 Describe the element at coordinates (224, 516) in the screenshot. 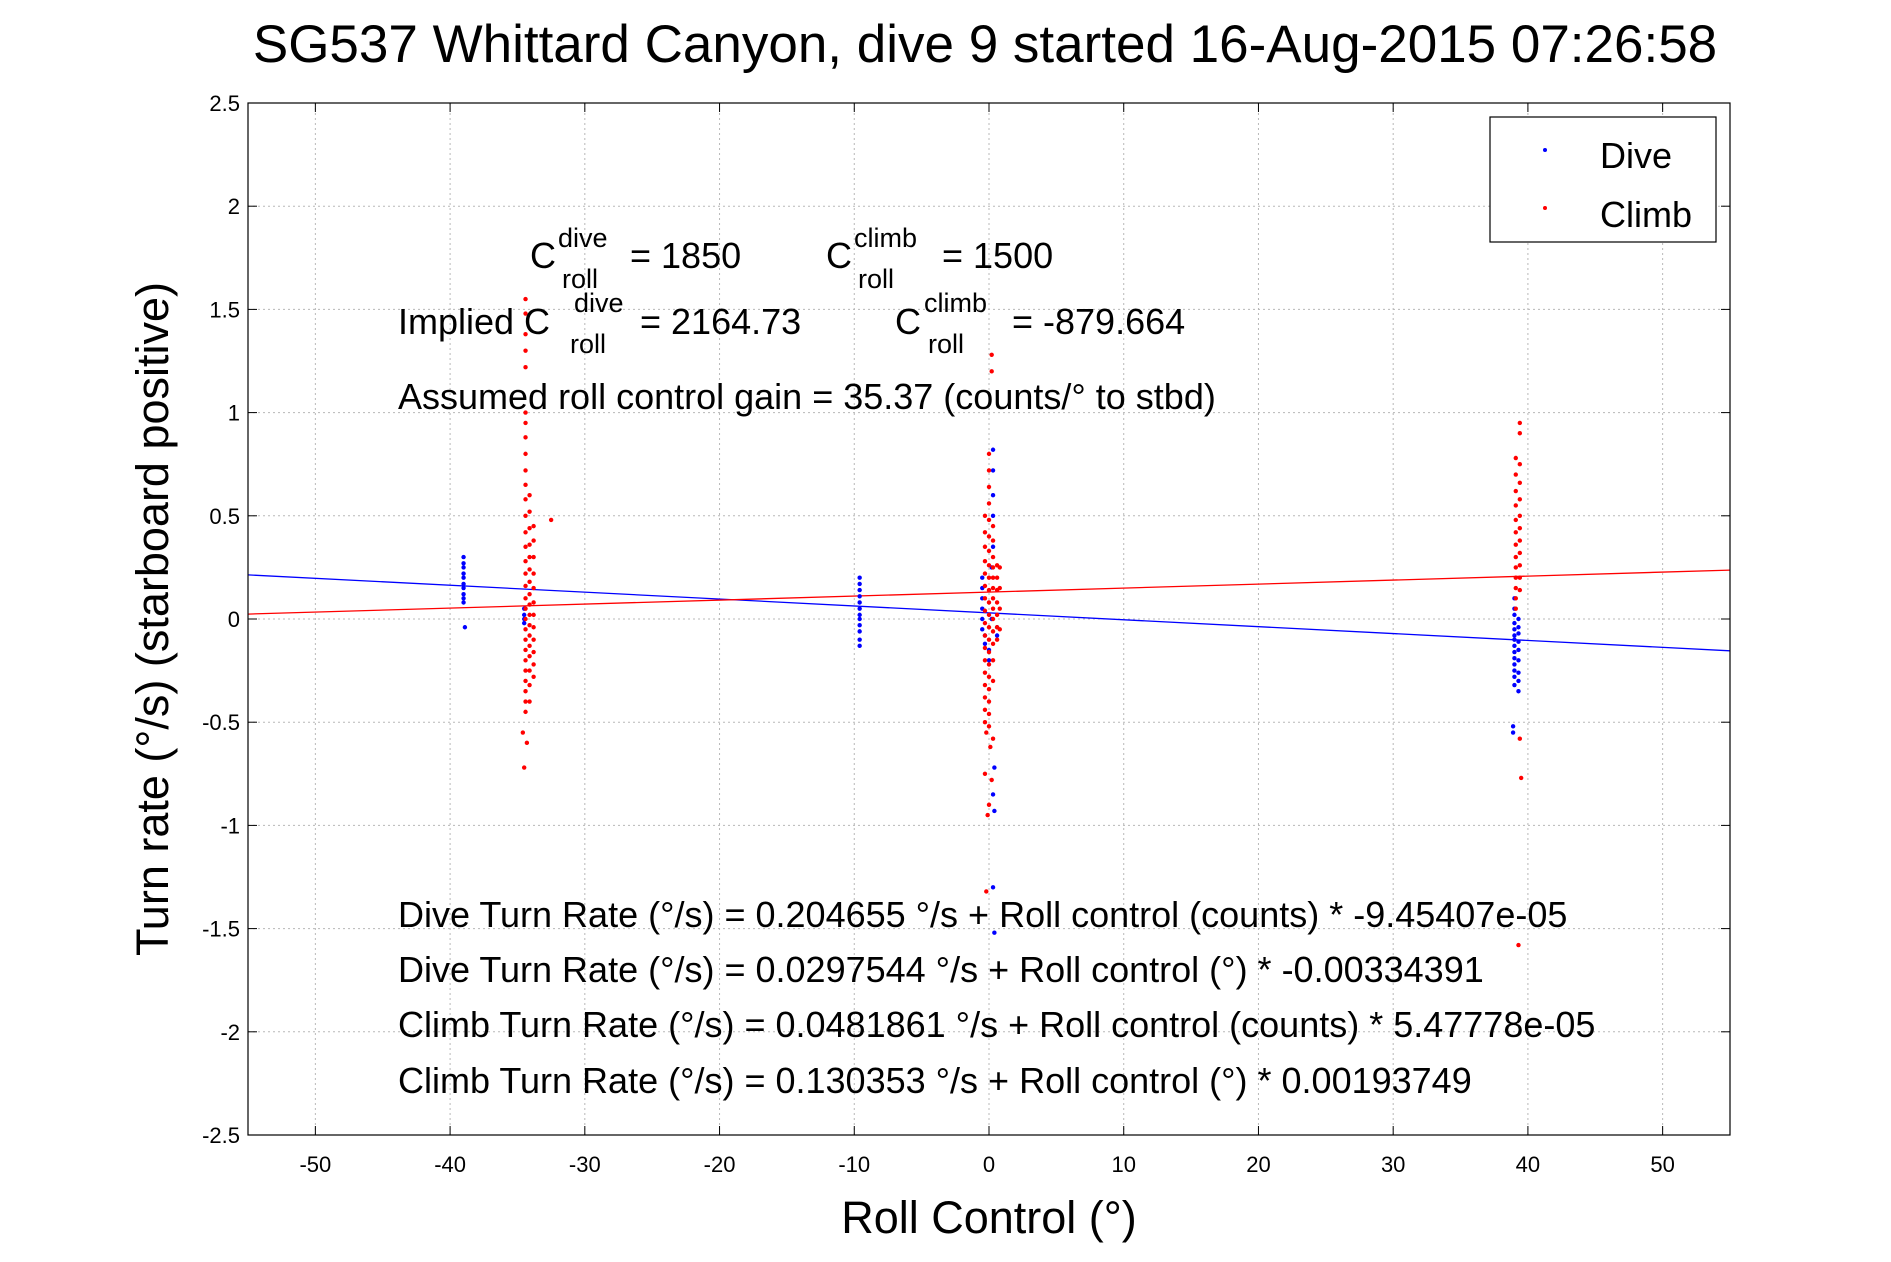

I see `y-tick-label: 0.5` at that location.